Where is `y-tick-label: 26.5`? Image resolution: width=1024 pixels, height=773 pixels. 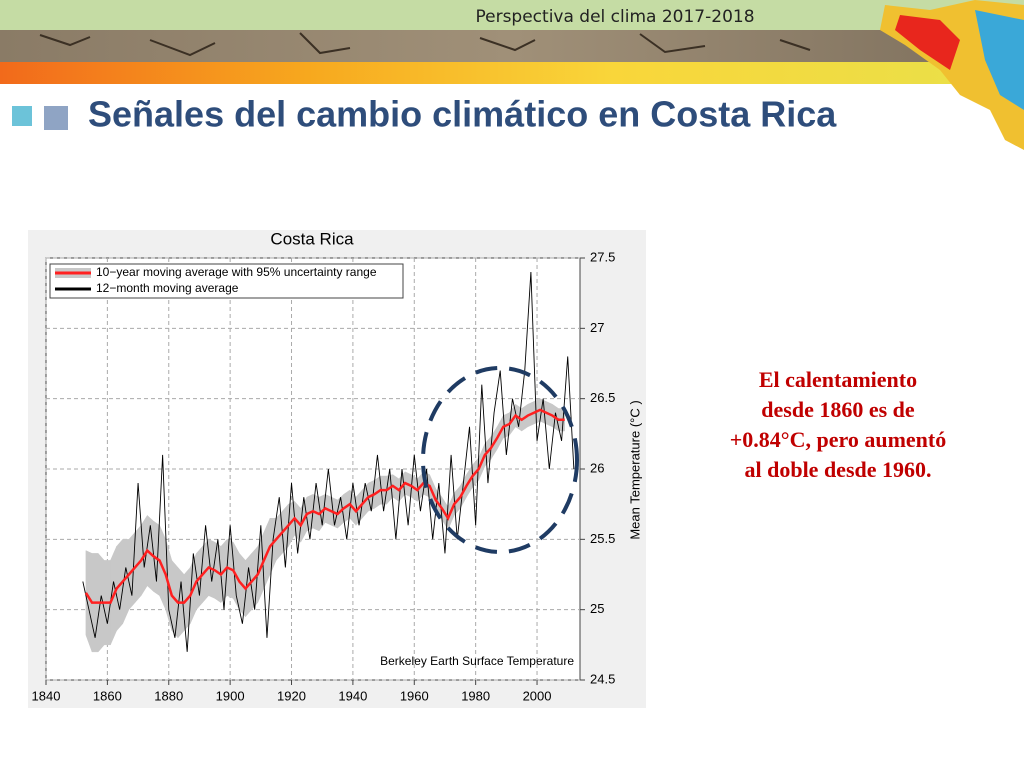 y-tick-label: 26.5 is located at coordinates (602, 397).